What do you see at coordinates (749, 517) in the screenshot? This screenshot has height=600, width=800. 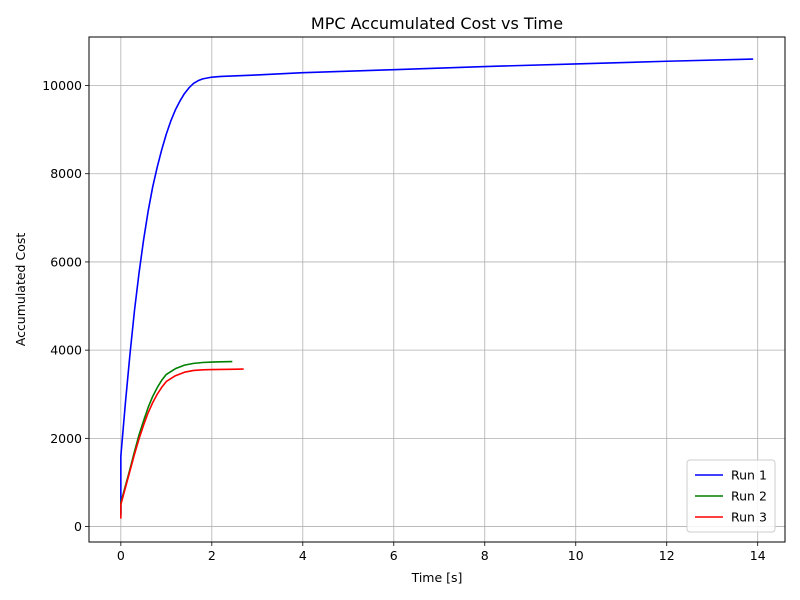 I see `legend-label: Run 3` at bounding box center [749, 517].